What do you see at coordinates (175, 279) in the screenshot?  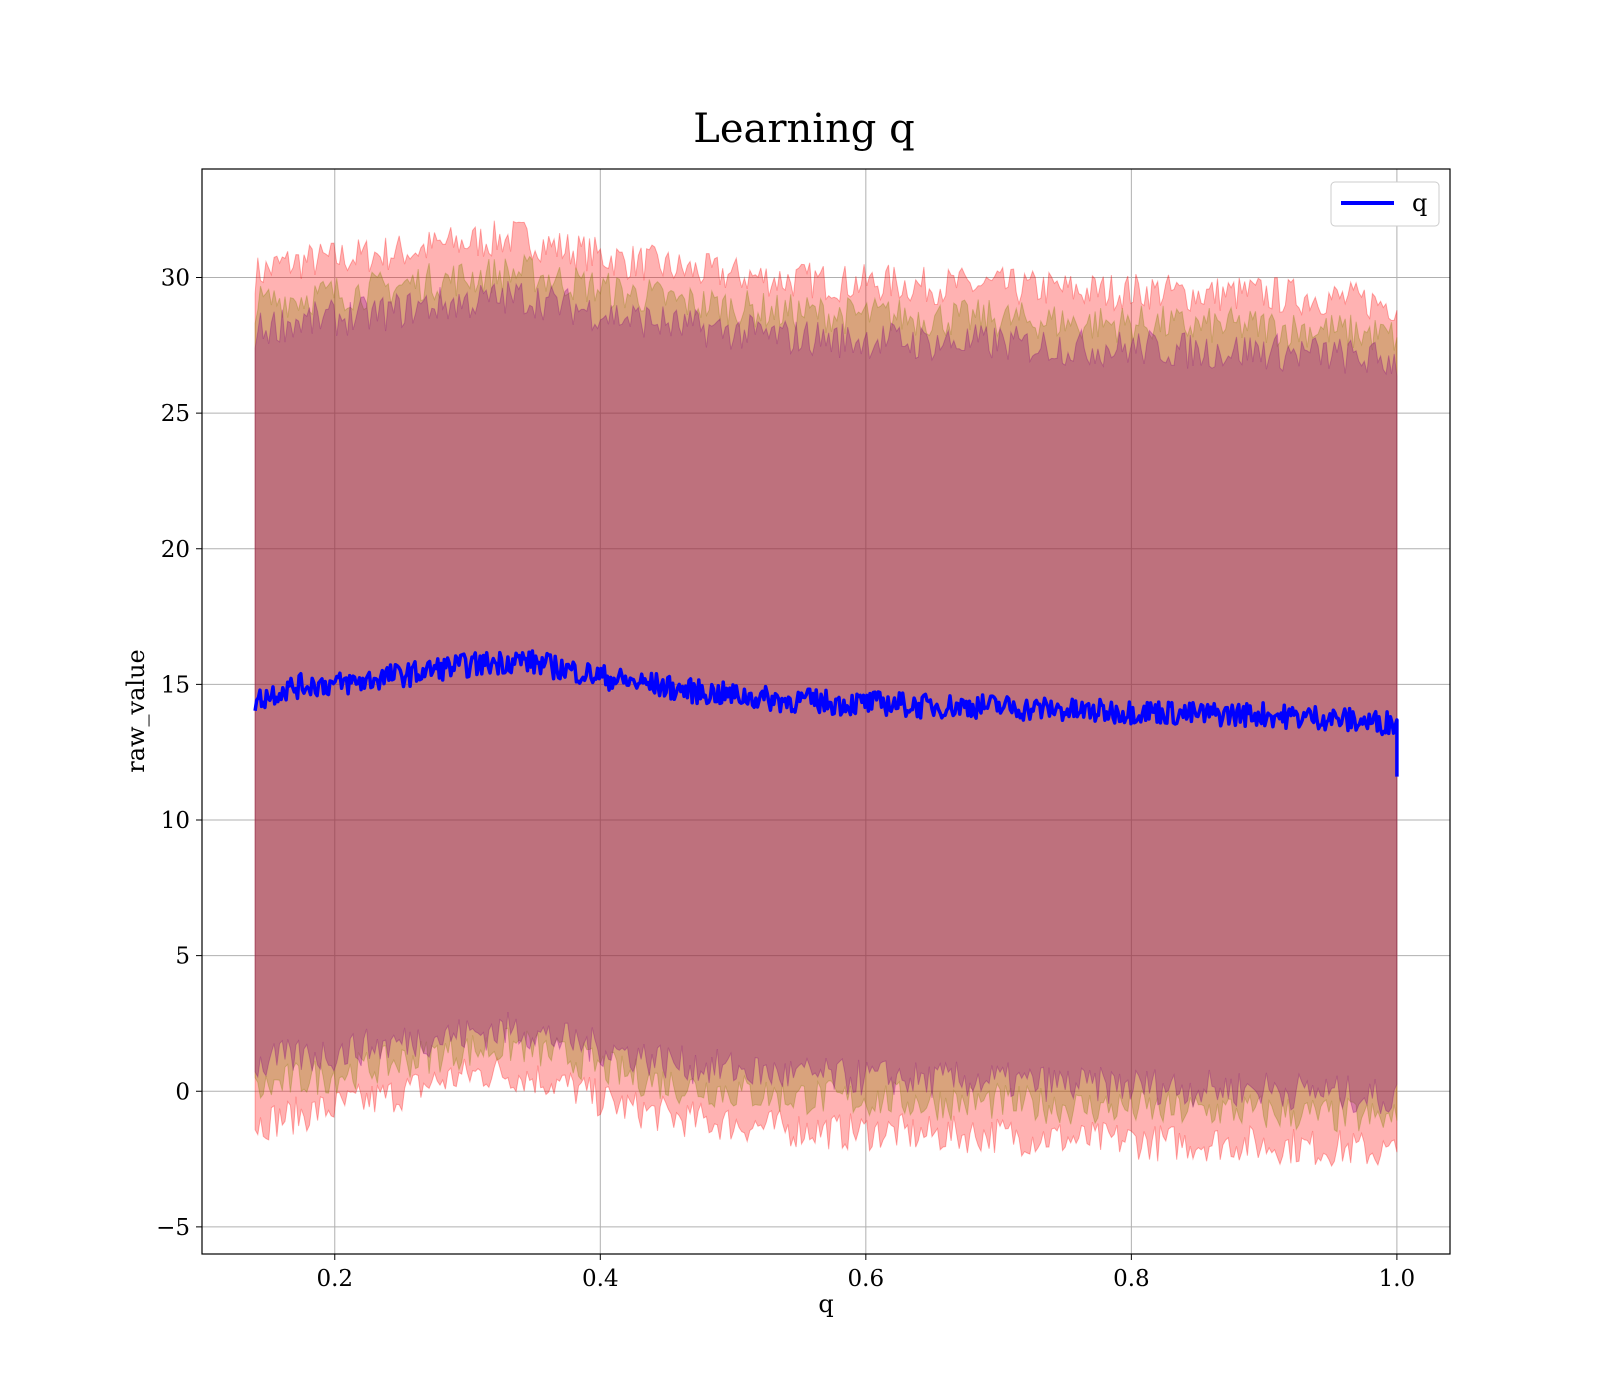 I see `y-tick-label: 30` at bounding box center [175, 279].